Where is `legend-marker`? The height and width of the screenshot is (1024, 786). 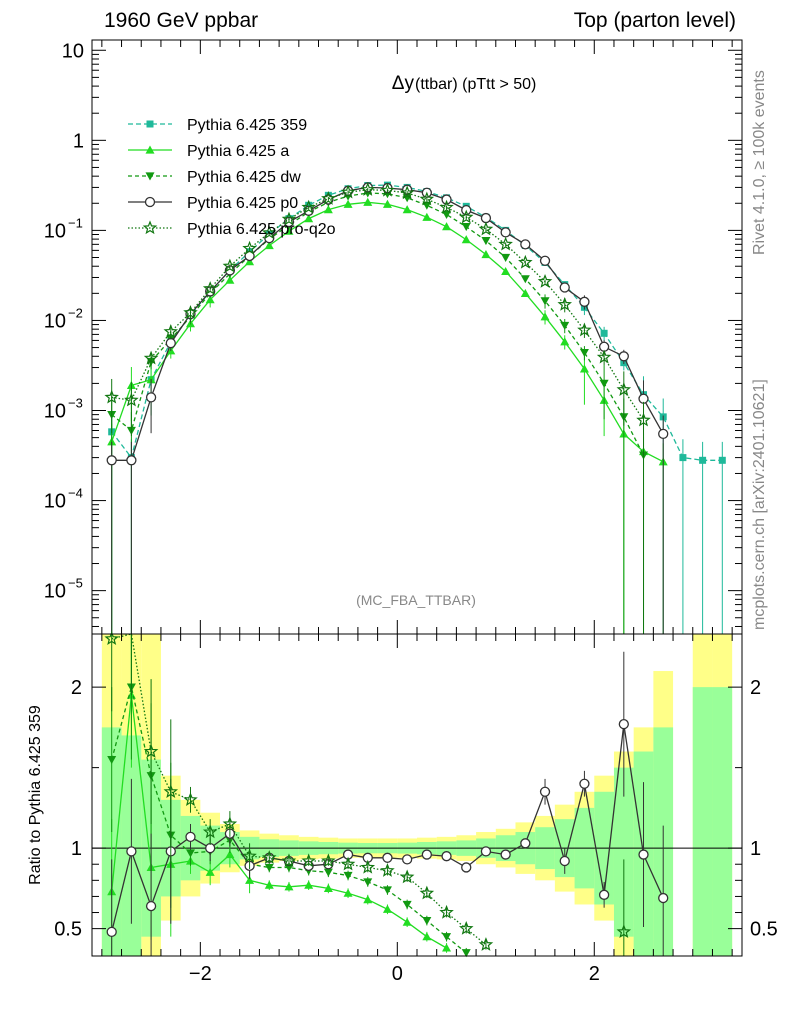
legend-marker is located at coordinates (150, 227).